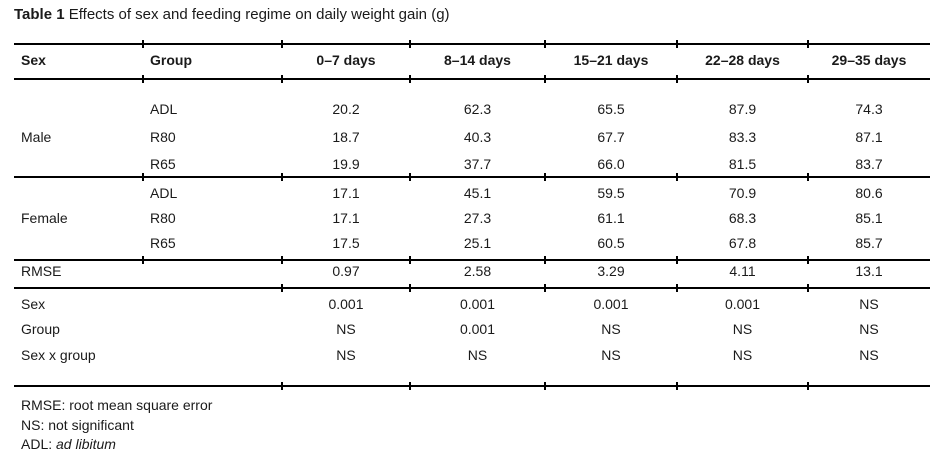  What do you see at coordinates (869, 109) in the screenshot?
I see `cell-value: 74.3` at bounding box center [869, 109].